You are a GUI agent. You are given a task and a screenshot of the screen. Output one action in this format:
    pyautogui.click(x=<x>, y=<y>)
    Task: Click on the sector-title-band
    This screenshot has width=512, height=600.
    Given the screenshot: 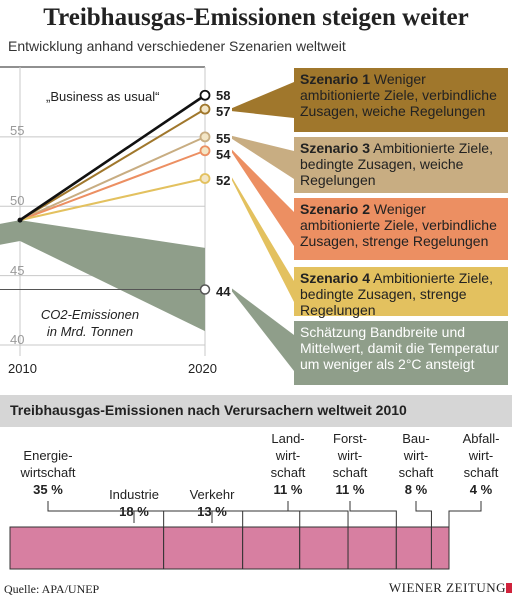 What is the action you would take?
    pyautogui.click(x=256, y=411)
    